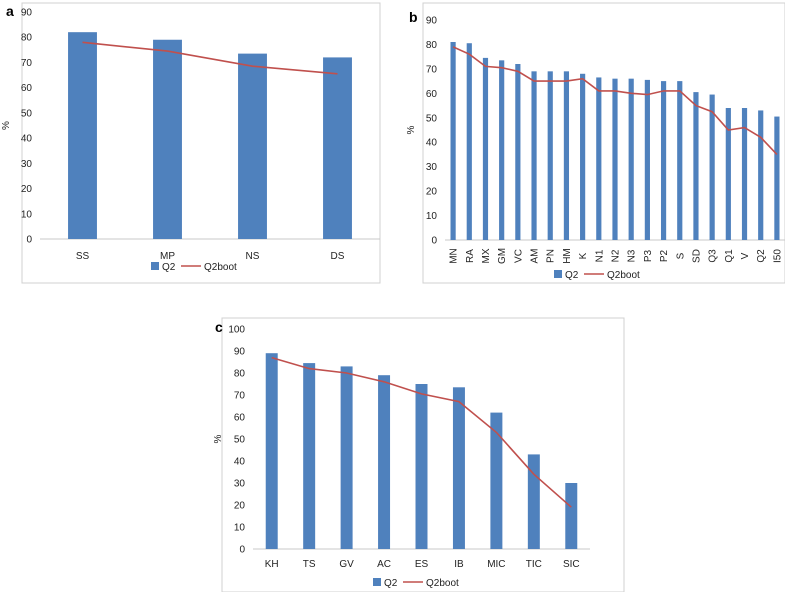  I want to click on bar-N1, so click(599, 158).